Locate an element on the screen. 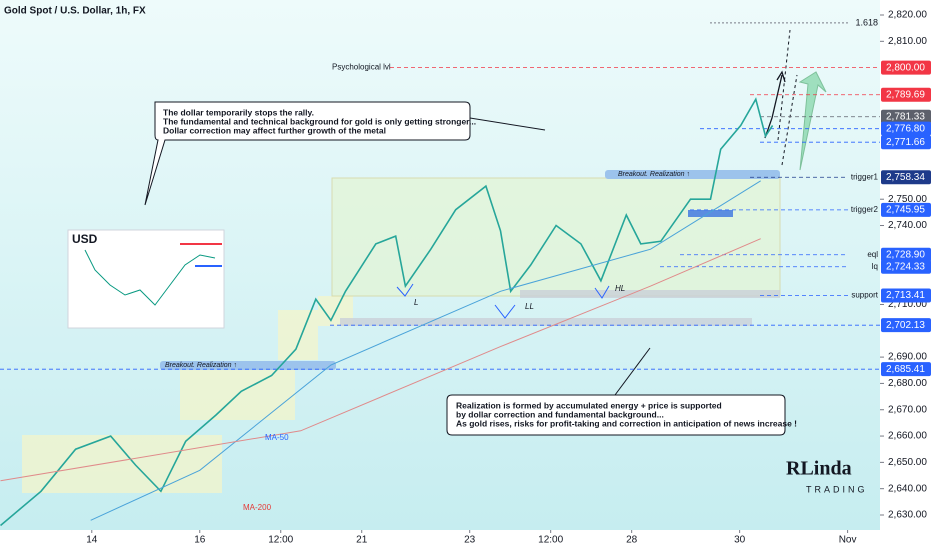 The width and height of the screenshot is (932, 550). level-name: support is located at coordinates (864, 295).